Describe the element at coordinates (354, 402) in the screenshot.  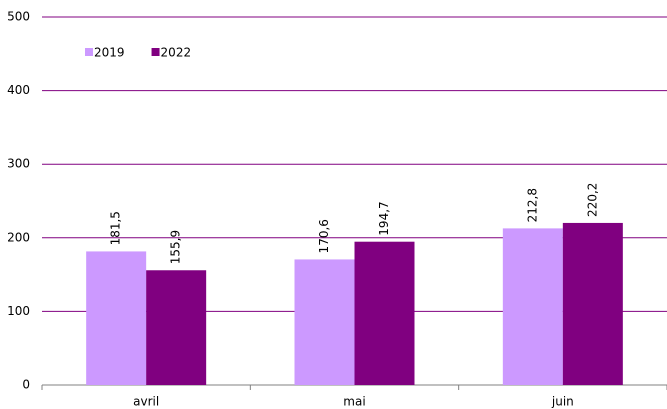
I see `x-tick-label: mai` at that location.